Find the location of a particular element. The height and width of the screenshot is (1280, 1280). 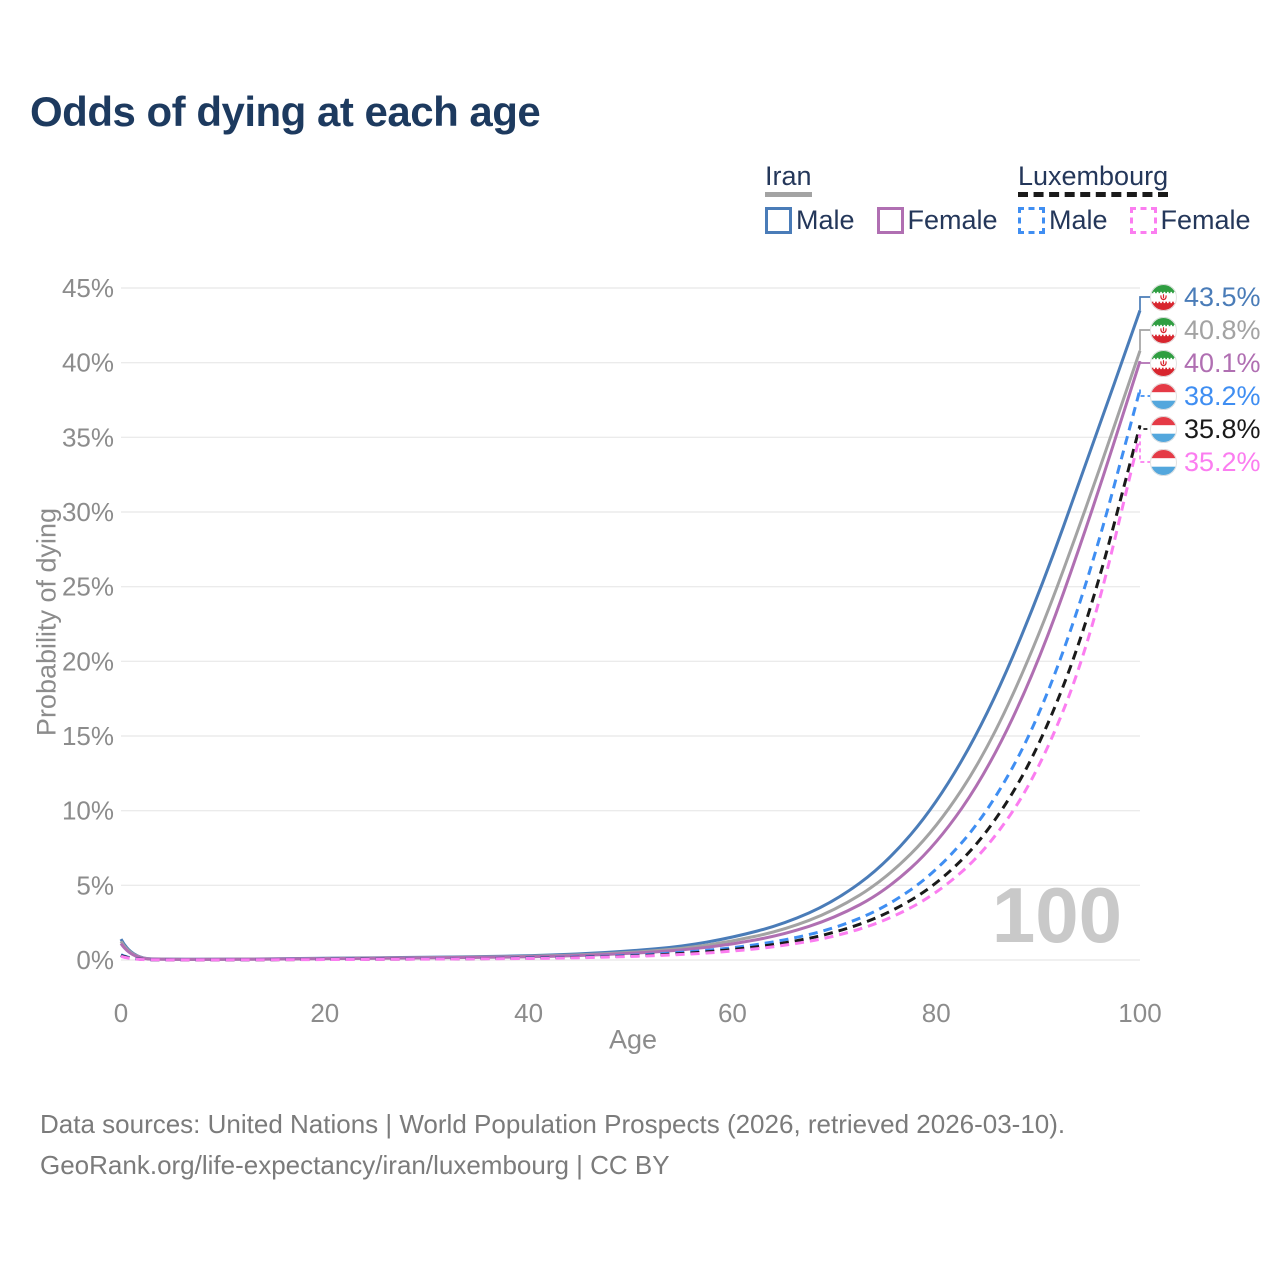

y-tick-label: 30% is located at coordinates (88, 512).